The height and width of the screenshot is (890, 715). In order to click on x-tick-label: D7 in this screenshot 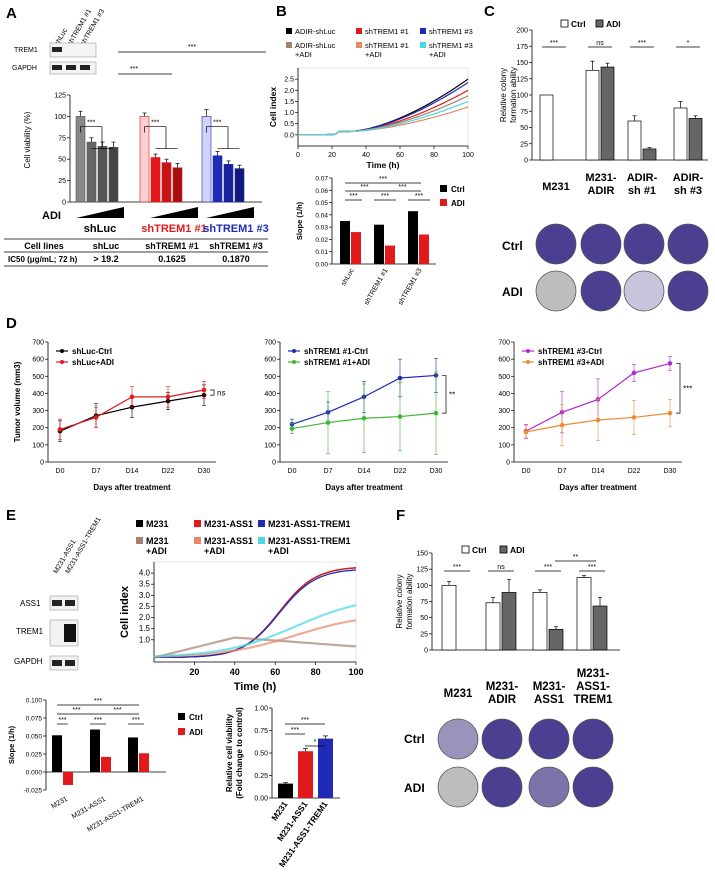, I will do `click(328, 471)`.